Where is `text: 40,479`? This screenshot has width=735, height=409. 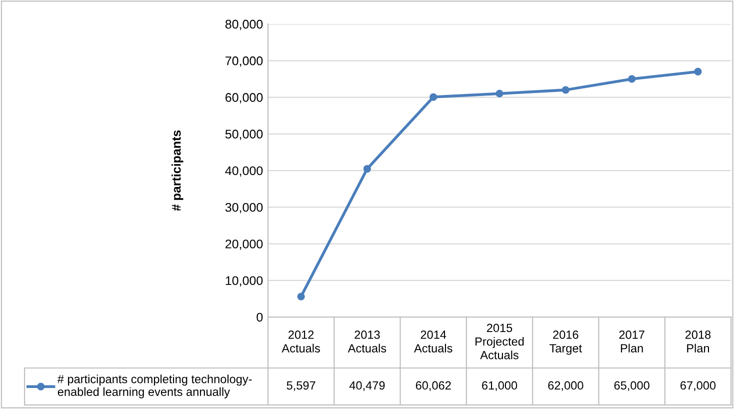
text: 40,479 is located at coordinates (367, 386).